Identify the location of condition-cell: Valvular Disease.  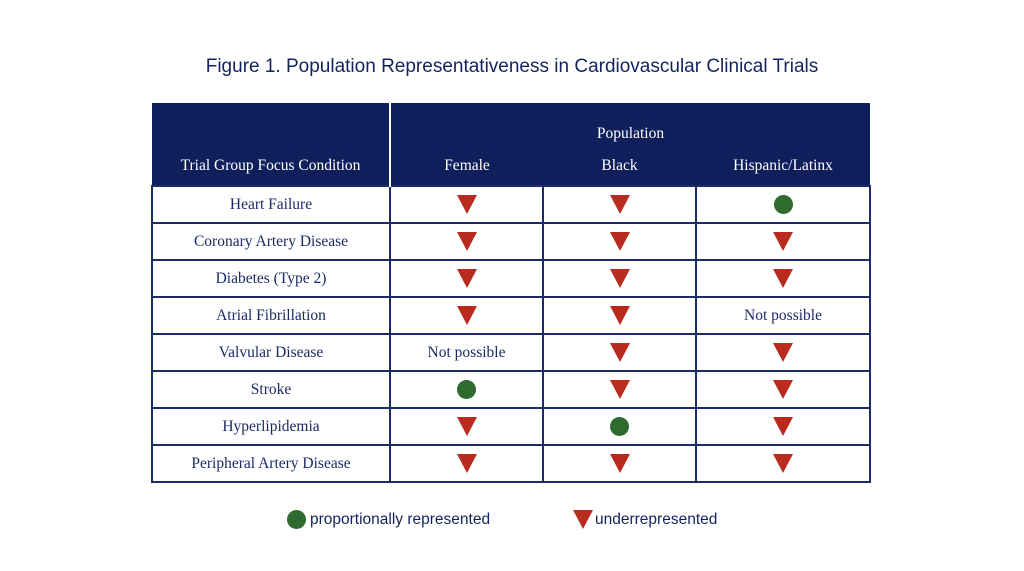
(271, 352).